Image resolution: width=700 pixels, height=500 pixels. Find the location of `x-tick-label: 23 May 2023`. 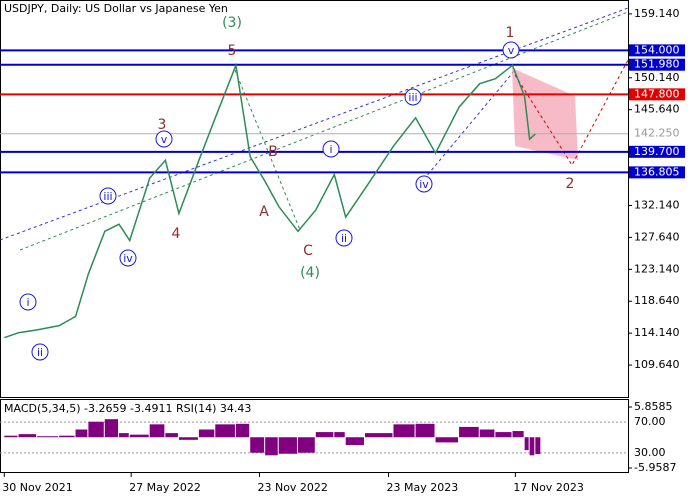

x-tick-label: 23 May 2023 is located at coordinates (422, 487).